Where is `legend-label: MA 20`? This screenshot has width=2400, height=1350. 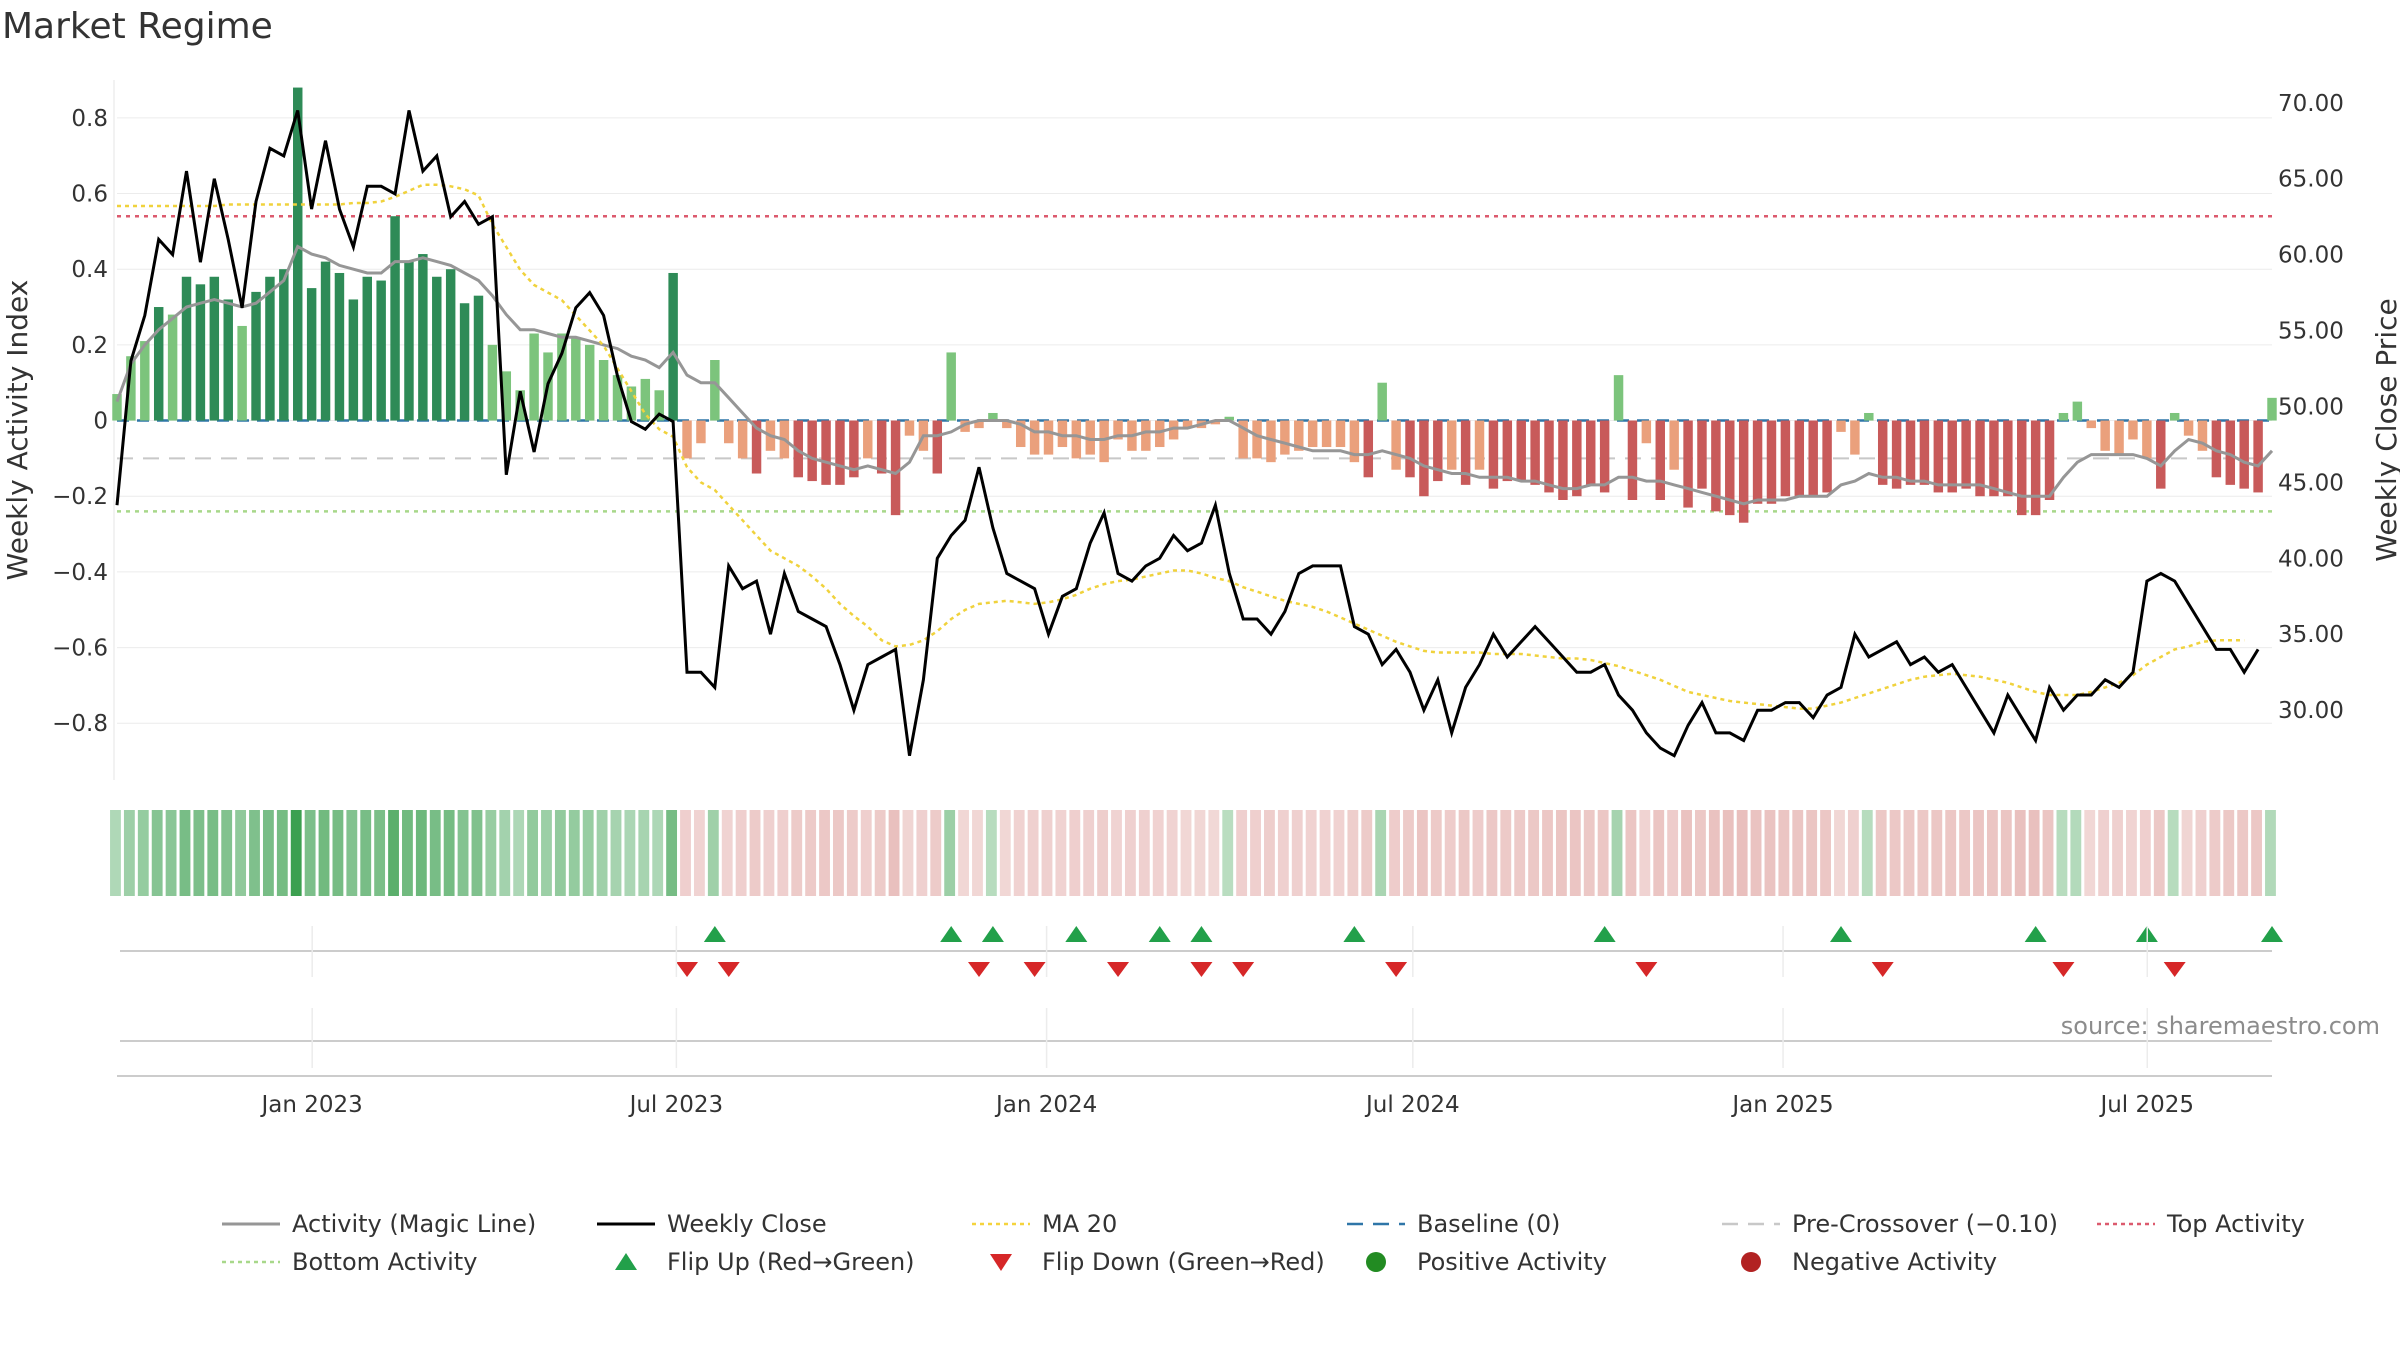
legend-label: MA 20 is located at coordinates (1079, 1224).